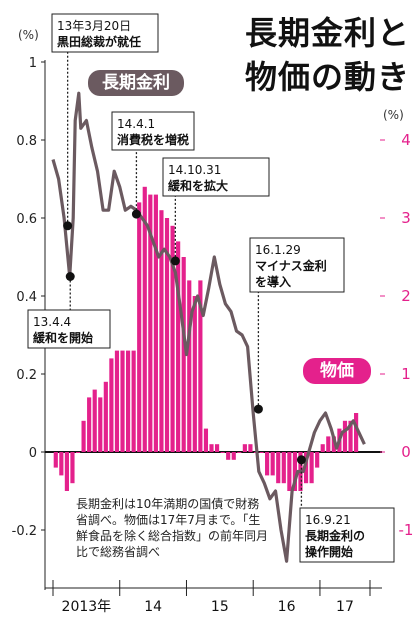 Image resolution: width=418 pixels, height=620 pixels. Describe the element at coordinates (198, 185) in the screenshot. I see `annotation-text: 緩和を拡大` at that location.